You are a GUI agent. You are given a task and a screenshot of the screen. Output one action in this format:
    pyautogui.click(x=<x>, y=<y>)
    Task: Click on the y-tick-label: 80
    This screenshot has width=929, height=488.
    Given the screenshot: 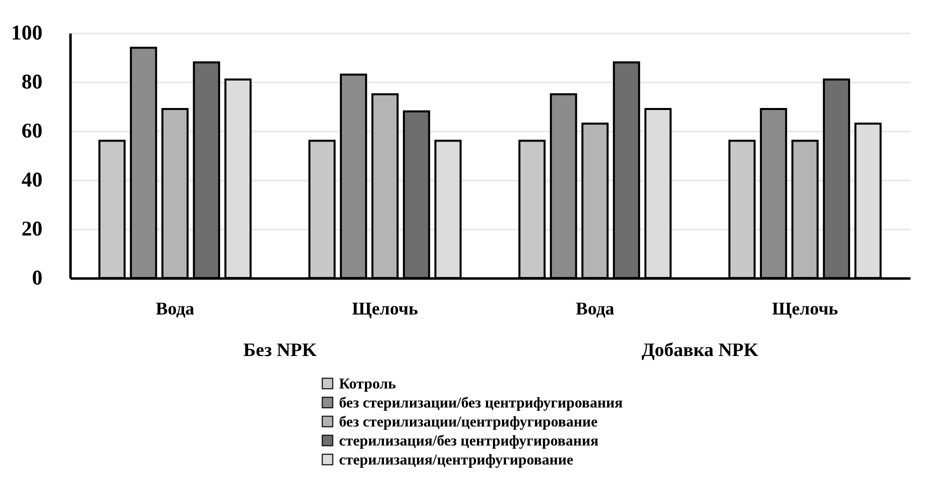 What is the action you would take?
    pyautogui.click(x=32, y=82)
    